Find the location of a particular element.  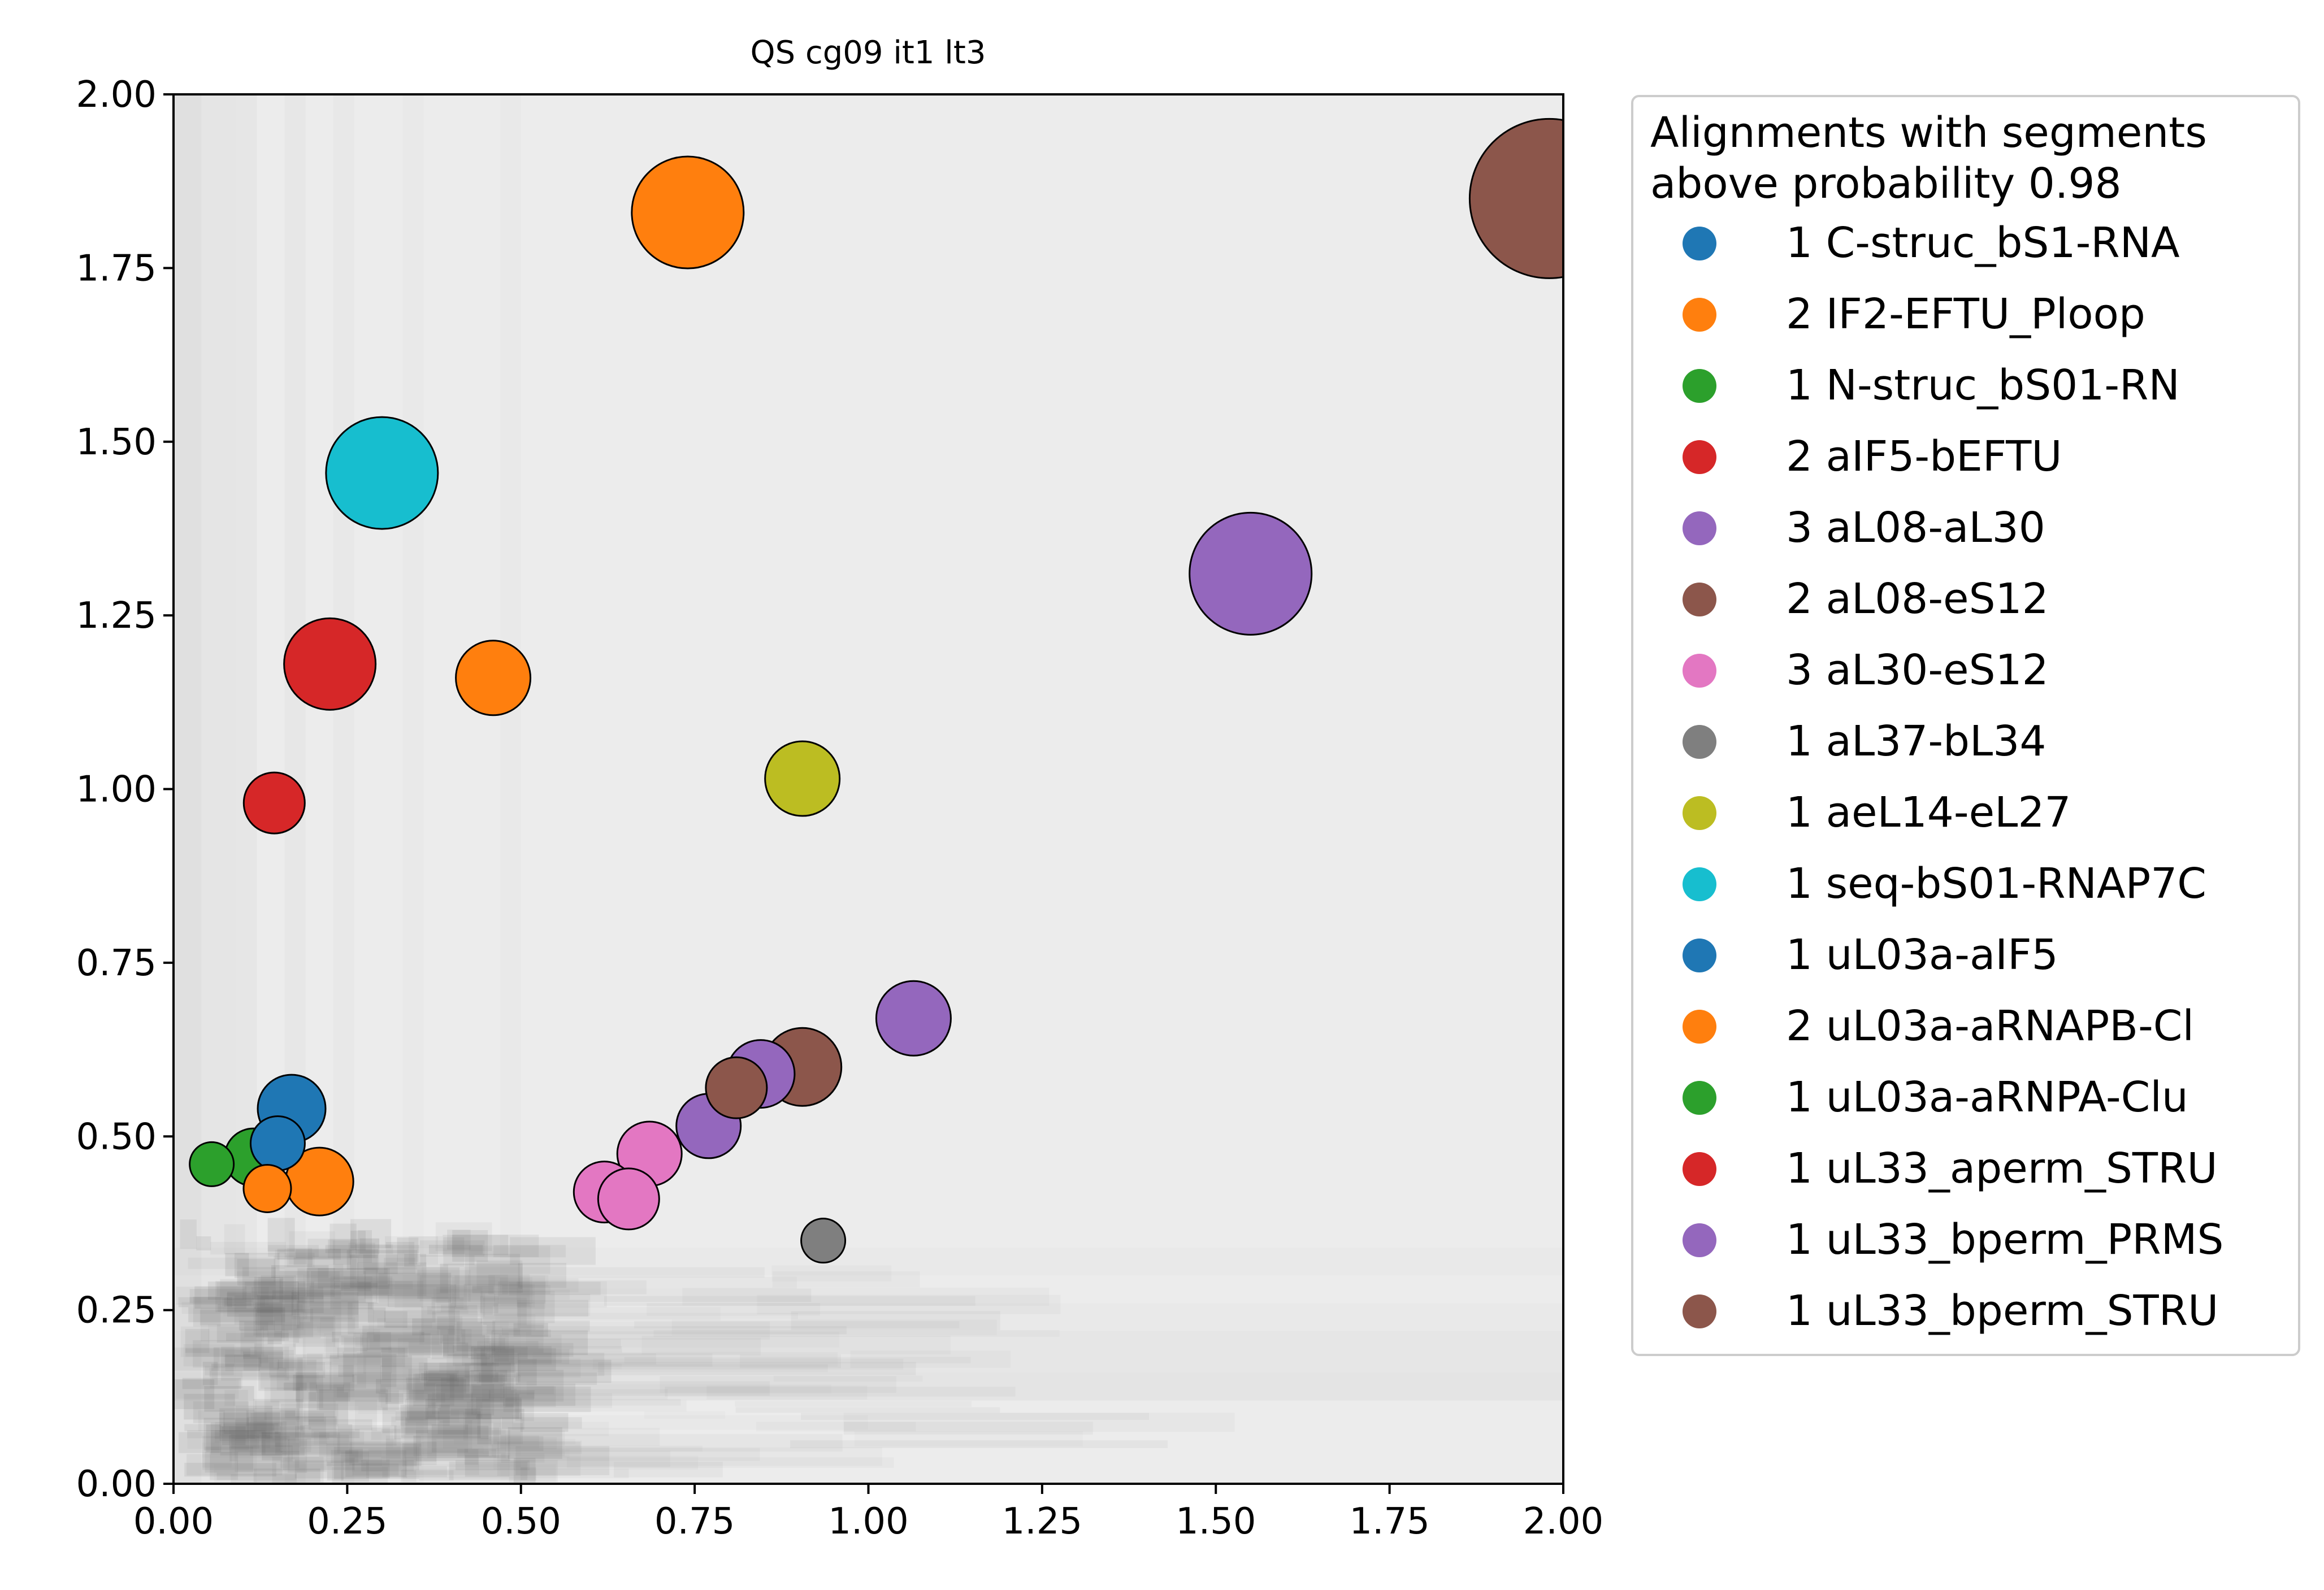

legend-item: 1 aL37-bL34 is located at coordinates (1864, 741).